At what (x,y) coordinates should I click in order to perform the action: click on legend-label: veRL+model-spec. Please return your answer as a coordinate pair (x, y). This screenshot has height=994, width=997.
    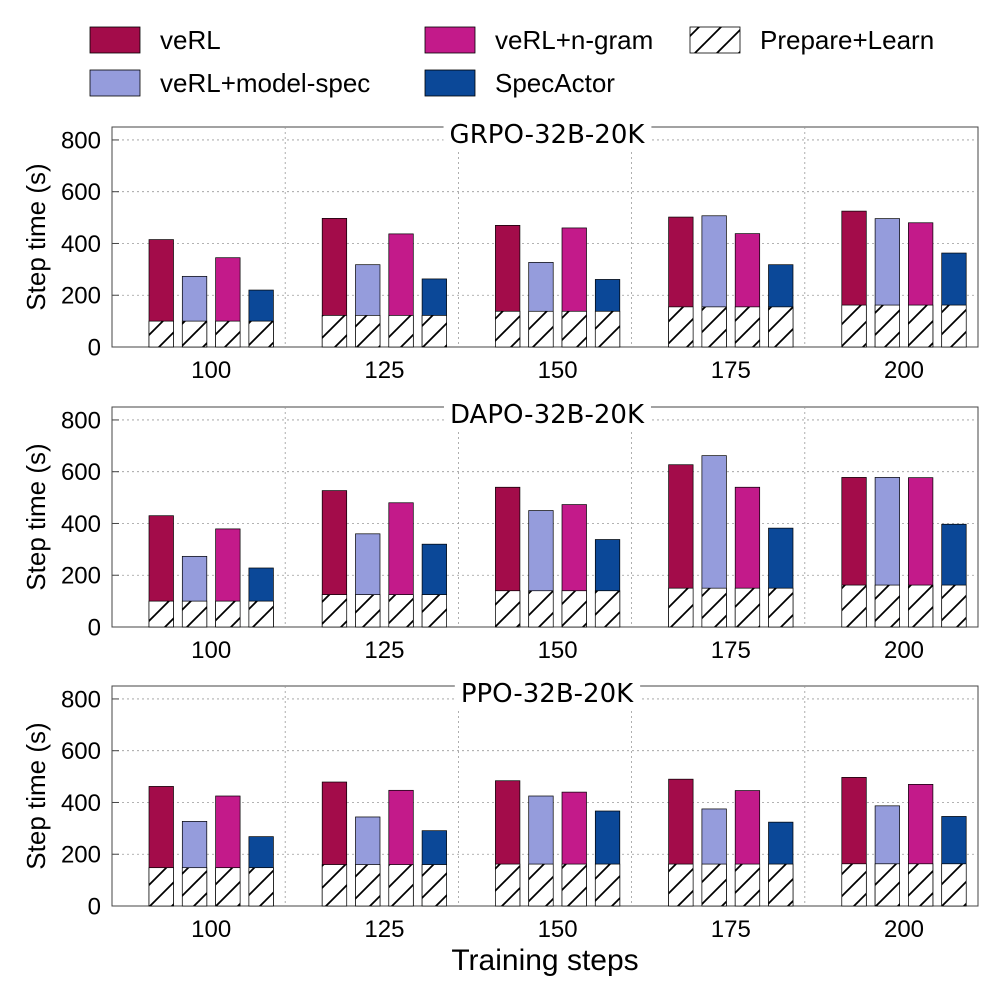
    Looking at the image, I should click on (265, 83).